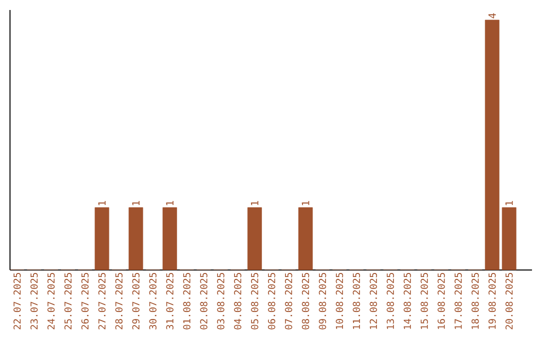 The width and height of the screenshot is (540, 340). I want to click on x-tick-label: 04.08.2025, so click(238, 301).